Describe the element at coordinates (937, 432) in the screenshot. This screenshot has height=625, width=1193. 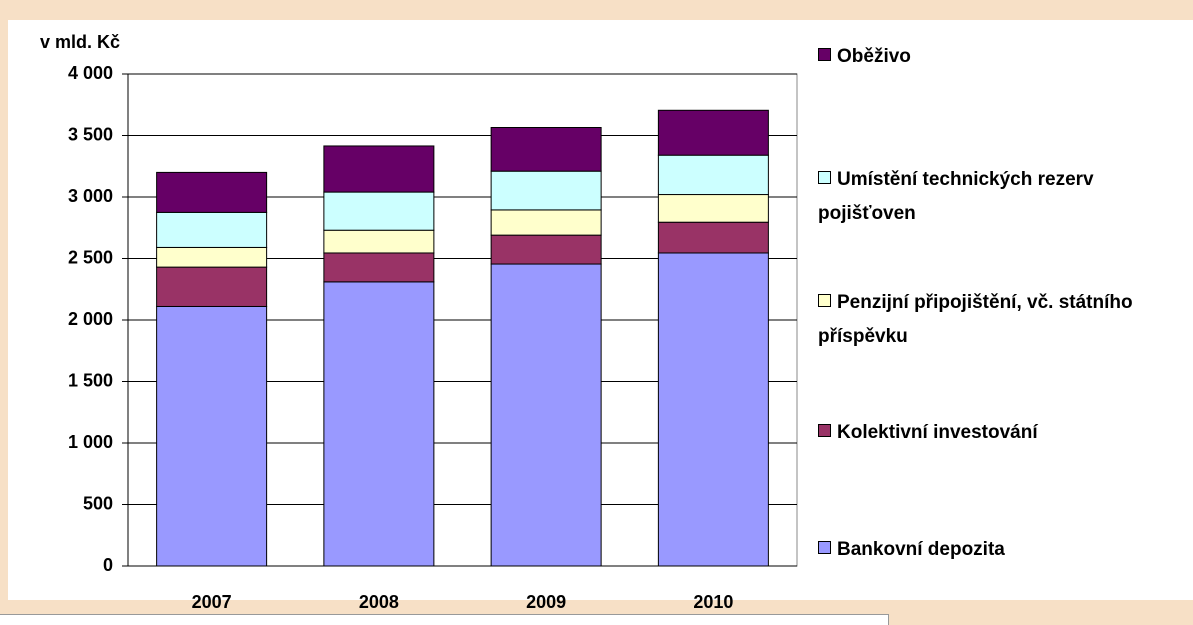
I see `legend-label: Kolektivní investování` at that location.